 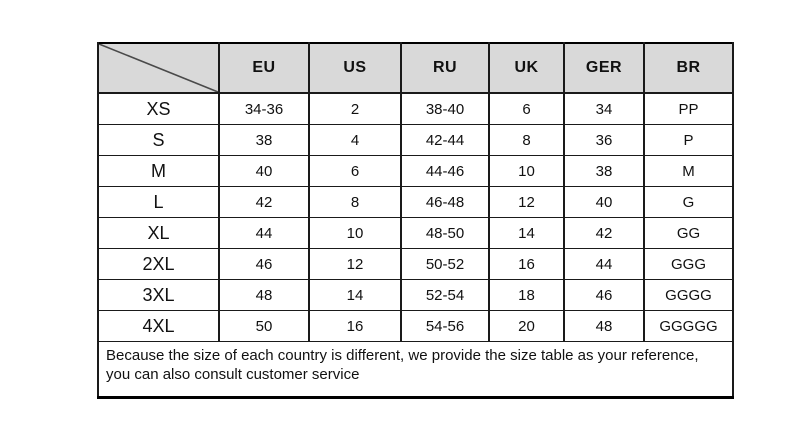 What do you see at coordinates (158, 233) in the screenshot?
I see `row-label: XL` at bounding box center [158, 233].